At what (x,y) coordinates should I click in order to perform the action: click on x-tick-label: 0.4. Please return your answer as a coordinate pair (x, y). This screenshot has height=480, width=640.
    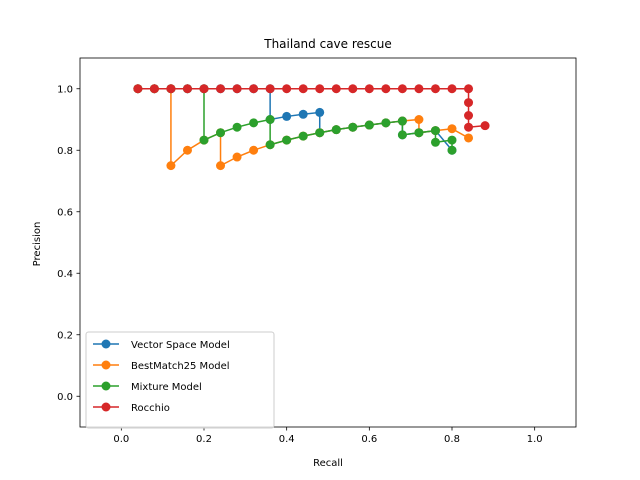
    Looking at the image, I should click on (287, 439).